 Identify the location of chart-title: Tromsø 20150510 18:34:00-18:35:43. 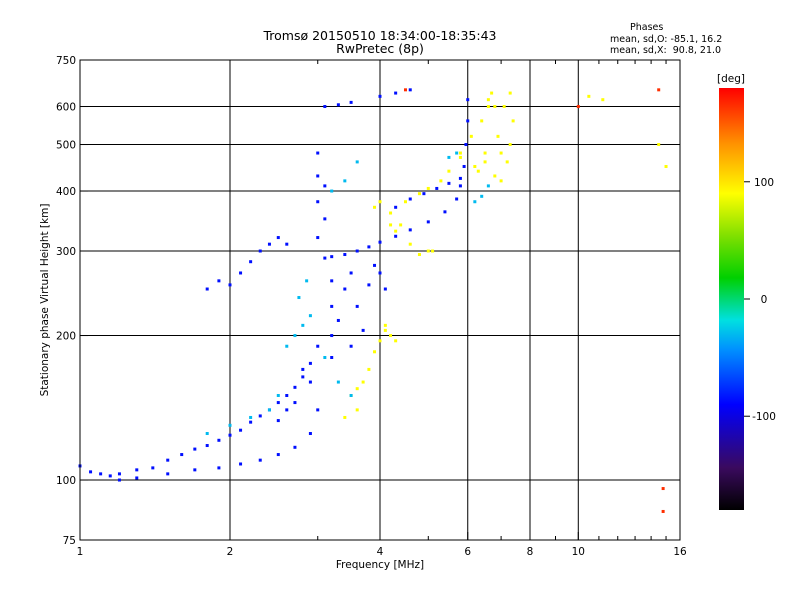
(380, 35).